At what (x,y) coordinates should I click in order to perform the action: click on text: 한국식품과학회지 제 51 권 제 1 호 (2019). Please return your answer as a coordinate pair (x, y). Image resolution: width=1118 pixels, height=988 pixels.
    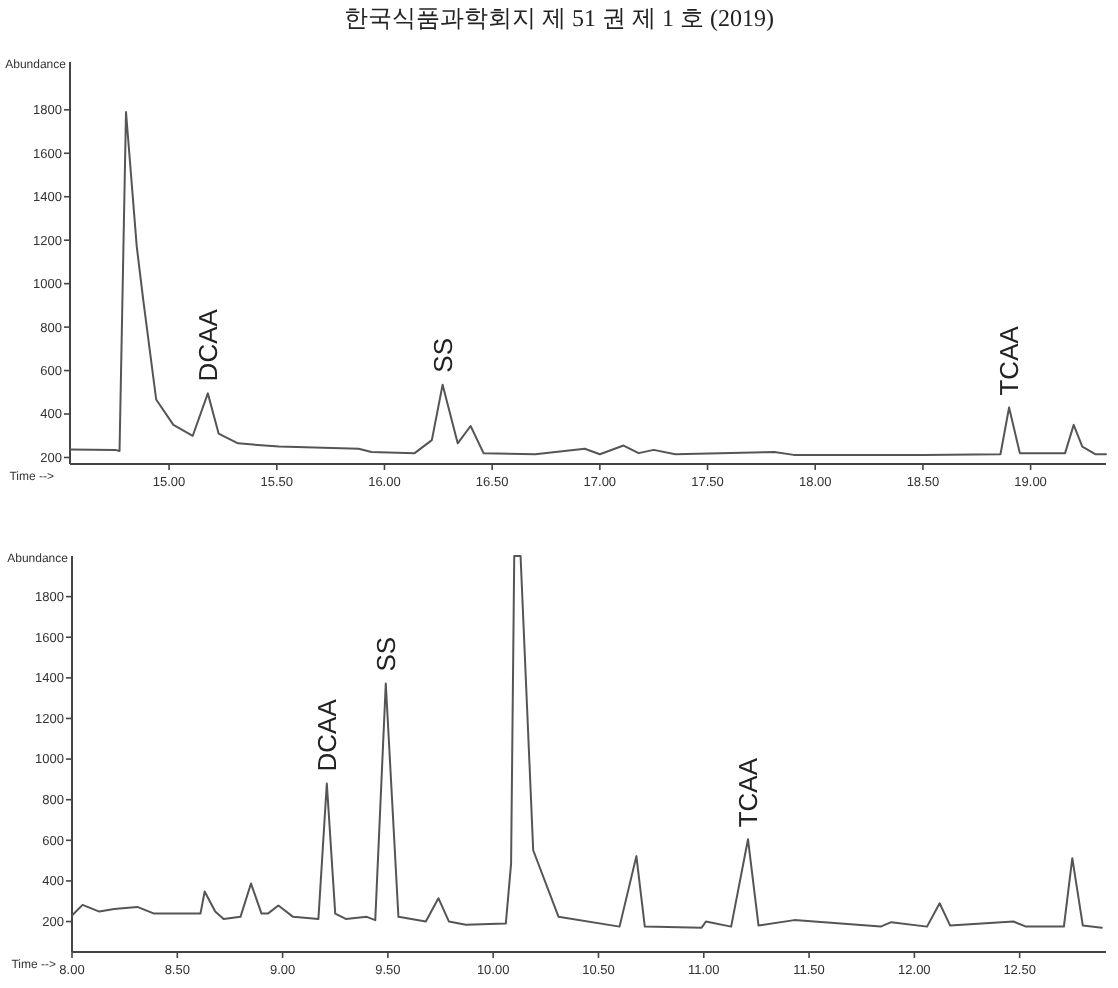
    Looking at the image, I should click on (559, 18).